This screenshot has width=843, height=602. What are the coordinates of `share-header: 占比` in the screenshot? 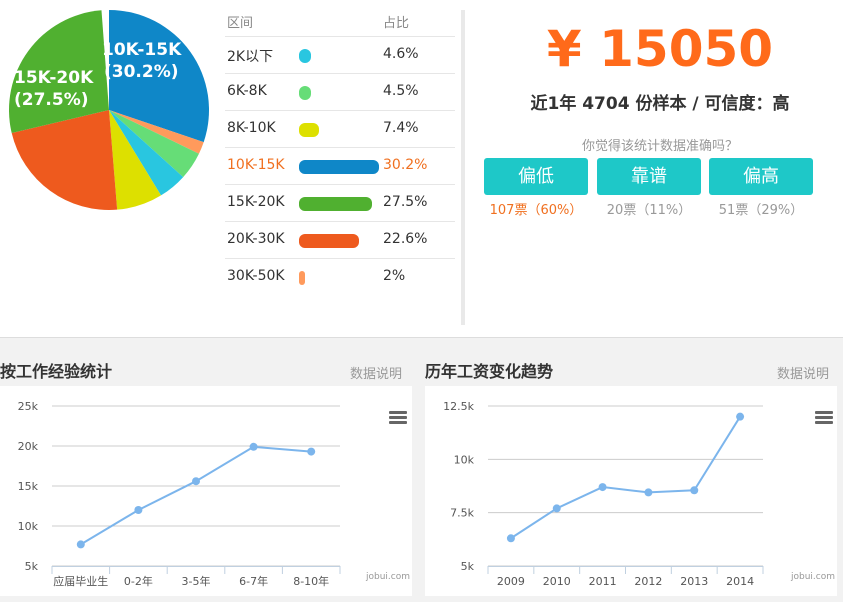 It's located at (396, 23).